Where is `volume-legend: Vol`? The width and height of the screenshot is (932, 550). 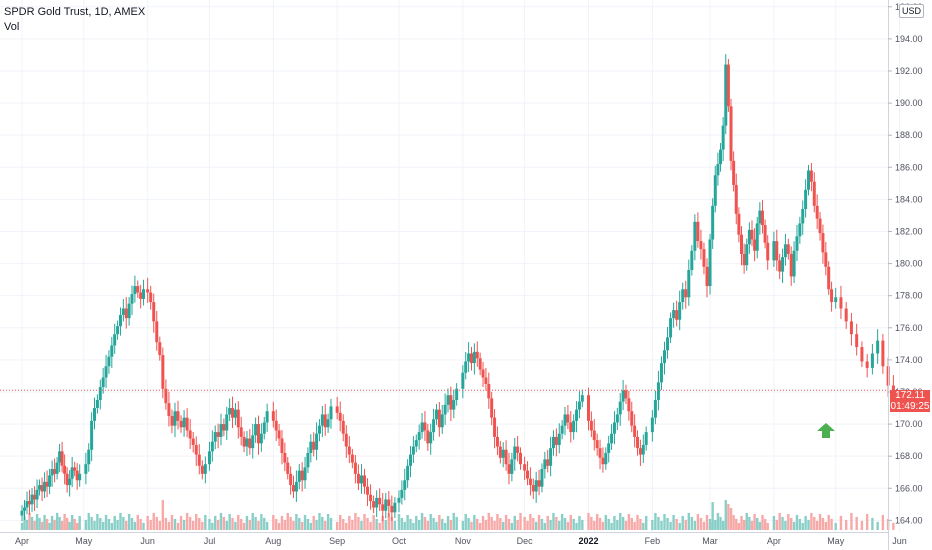 volume-legend: Vol is located at coordinates (12, 27).